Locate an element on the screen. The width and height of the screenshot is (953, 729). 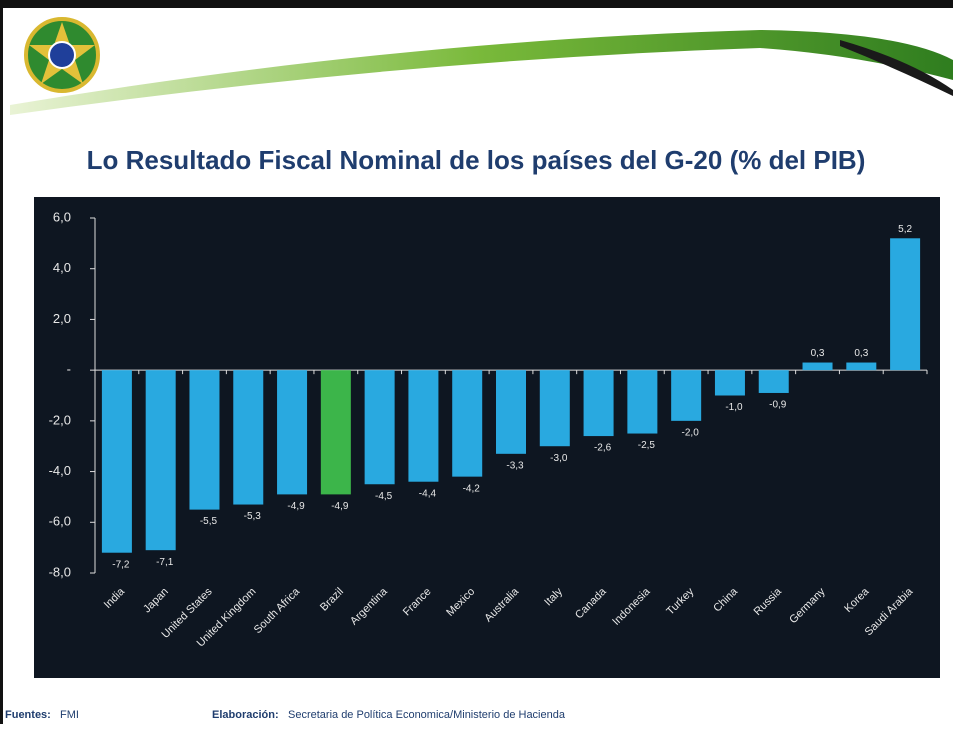
y-tick-label: 6,0 is located at coordinates (62, 216).